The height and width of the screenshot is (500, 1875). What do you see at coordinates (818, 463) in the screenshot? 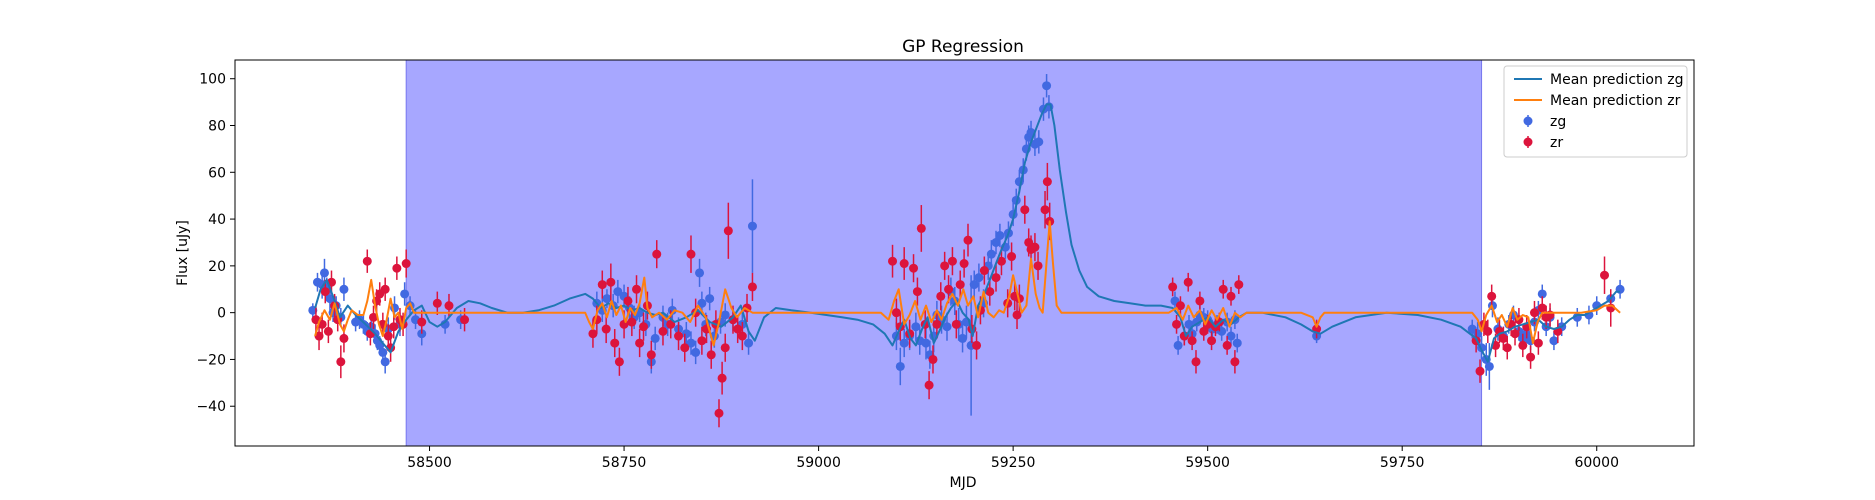
I see `x-tick-label: 59000` at bounding box center [818, 463].